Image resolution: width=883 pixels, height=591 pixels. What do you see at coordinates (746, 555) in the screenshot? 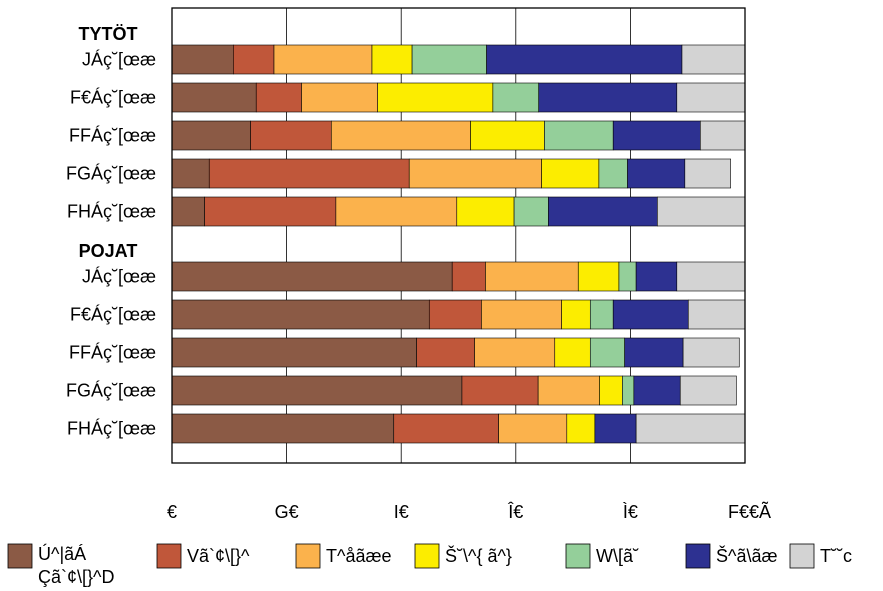
I see `legend-label: Š^ã\ãæ` at bounding box center [746, 555].